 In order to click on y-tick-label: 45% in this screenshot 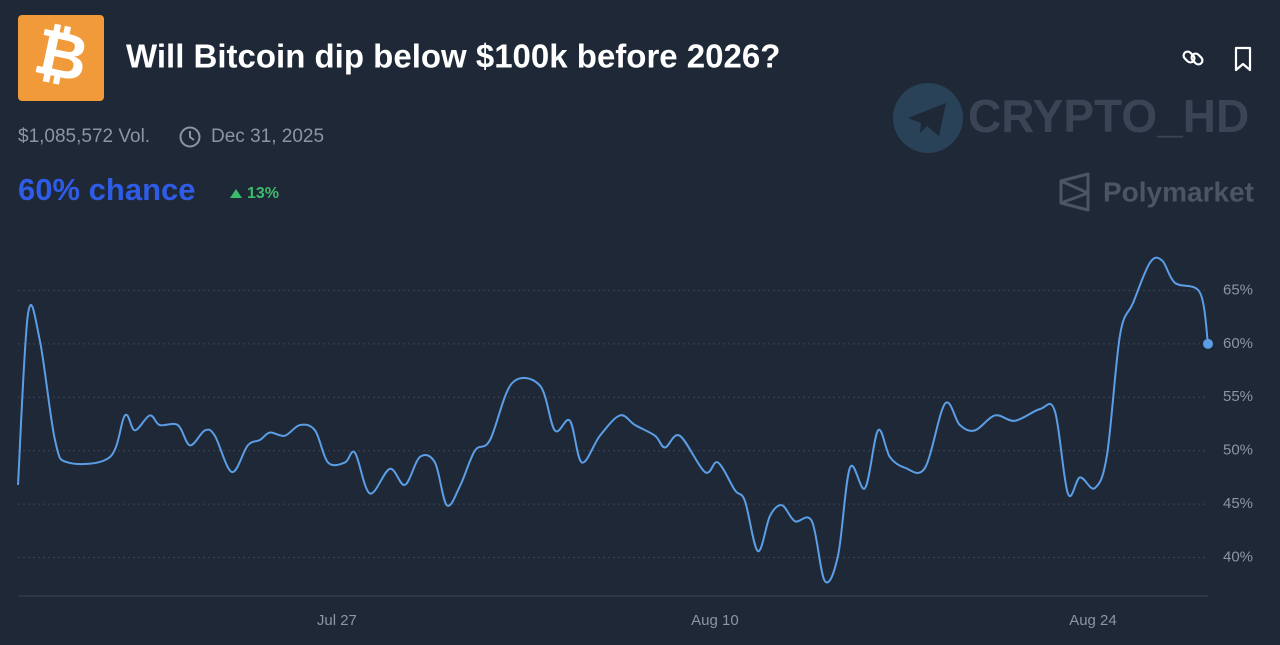, I will do `click(1238, 503)`.